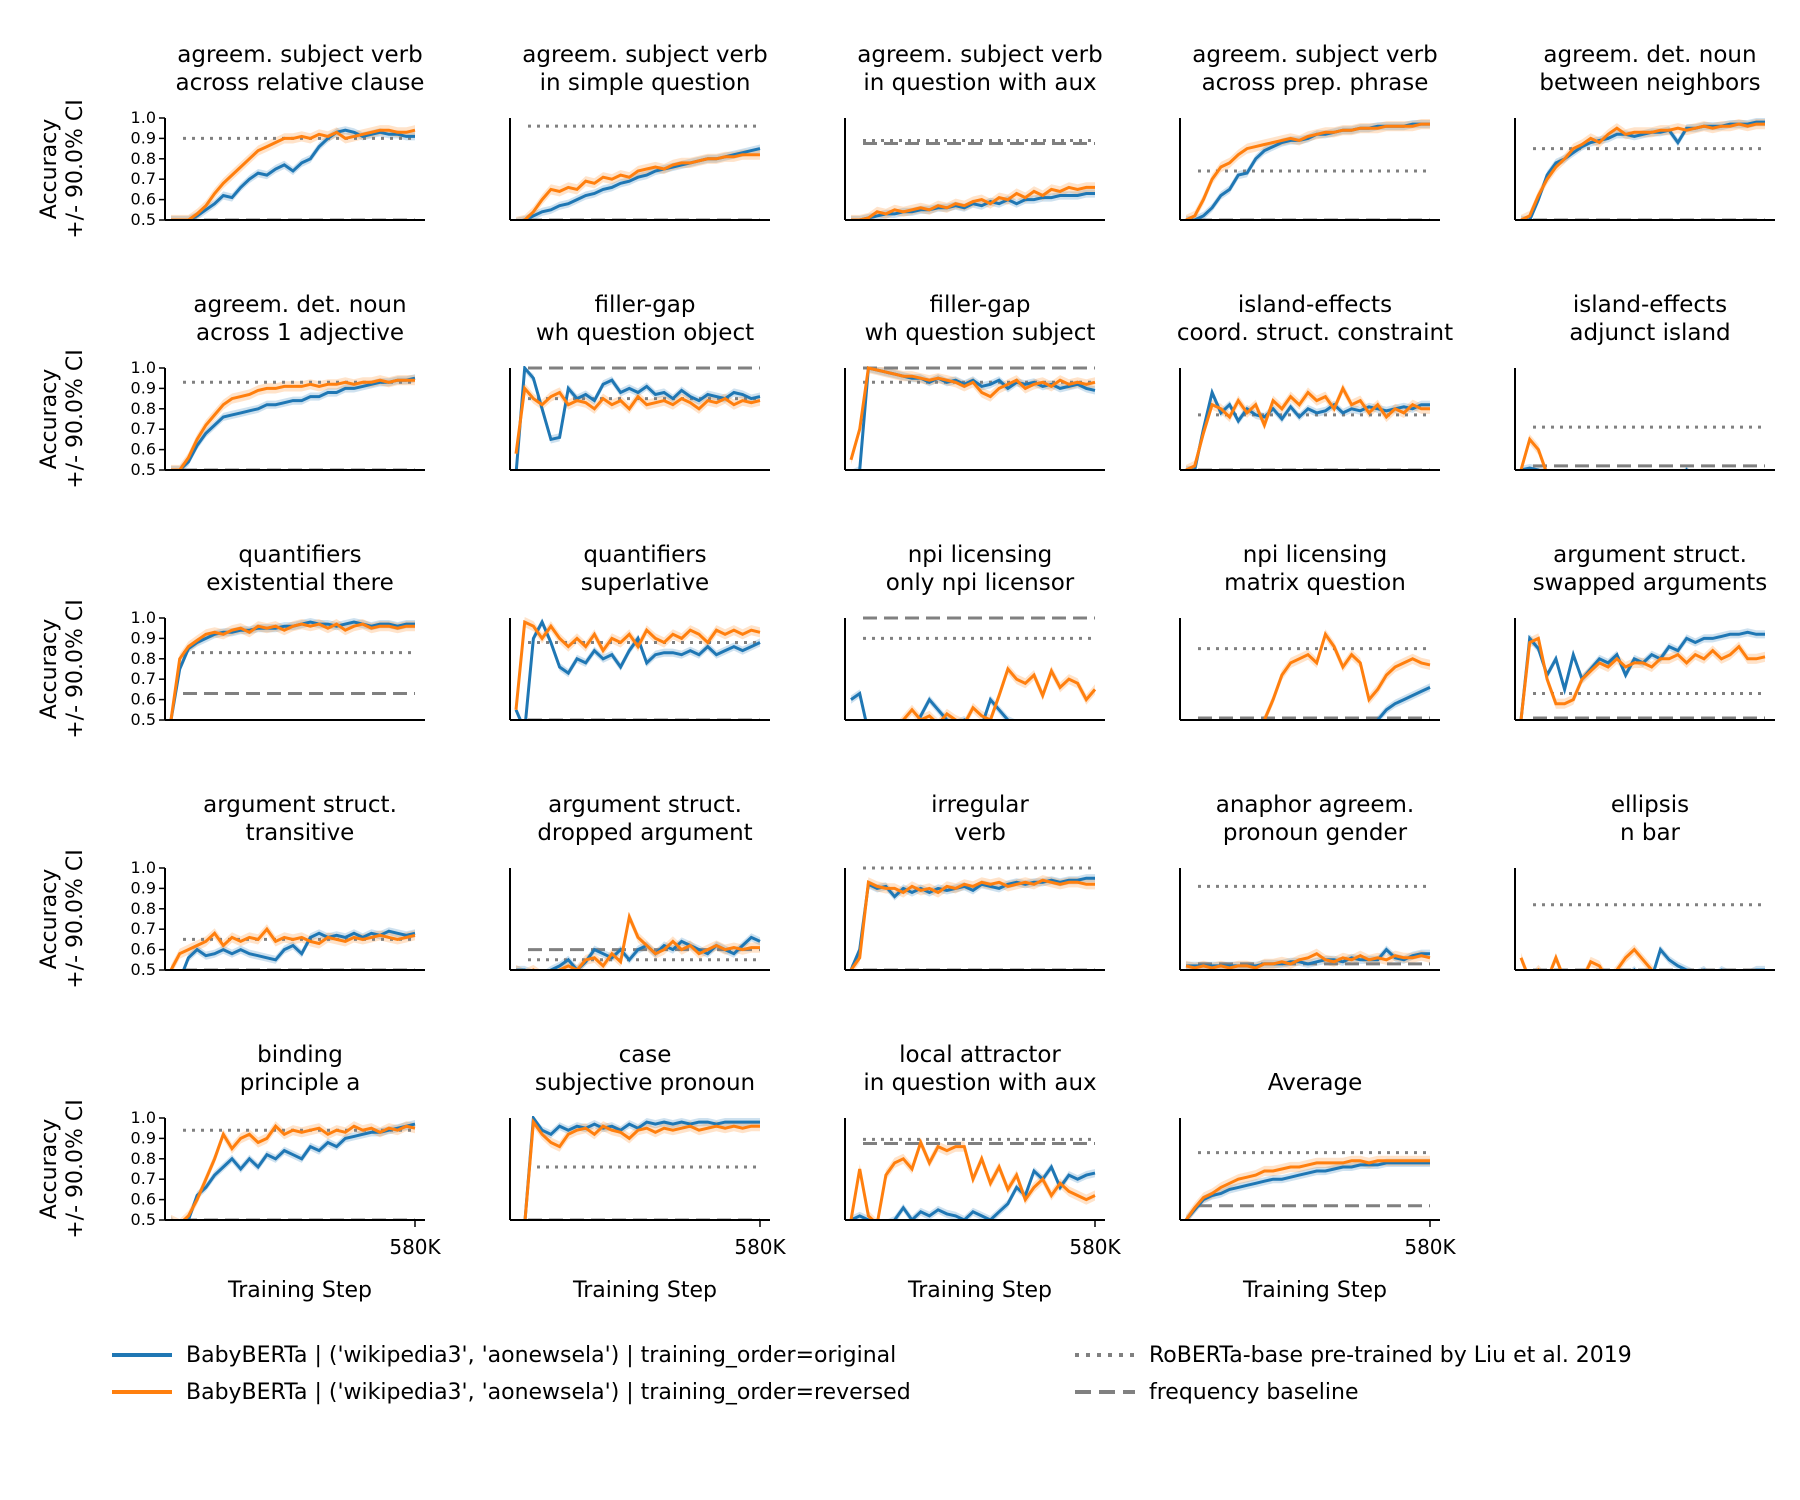 The image size is (1800, 1500). What do you see at coordinates (300, 1055) in the screenshot?
I see `panel-title-line1: binding` at bounding box center [300, 1055].